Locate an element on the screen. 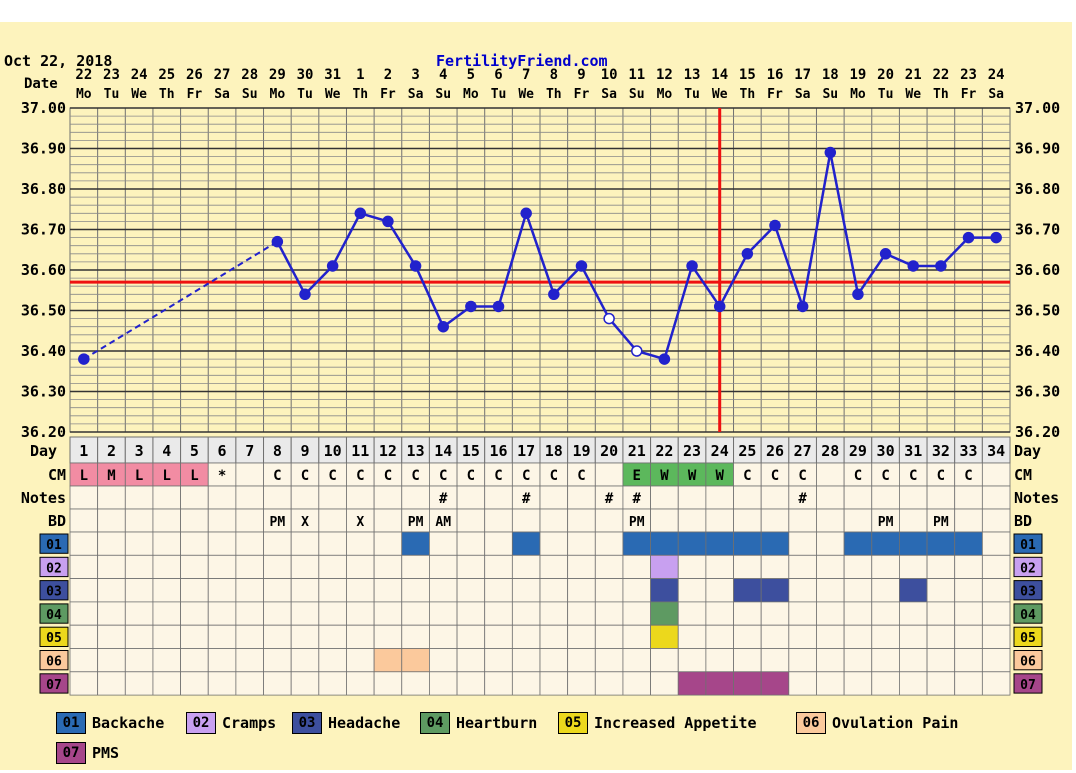 Image resolution: width=1076 pixels, height=773 pixels. symptom-badge-right is located at coordinates (1028, 660).